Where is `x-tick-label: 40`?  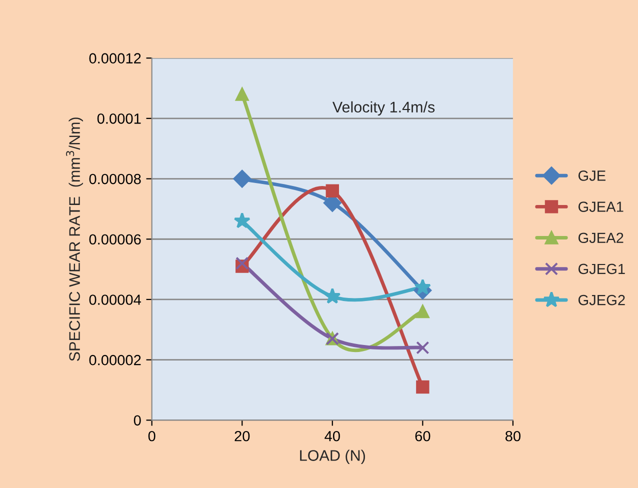
x-tick-label: 40 is located at coordinates (332, 436).